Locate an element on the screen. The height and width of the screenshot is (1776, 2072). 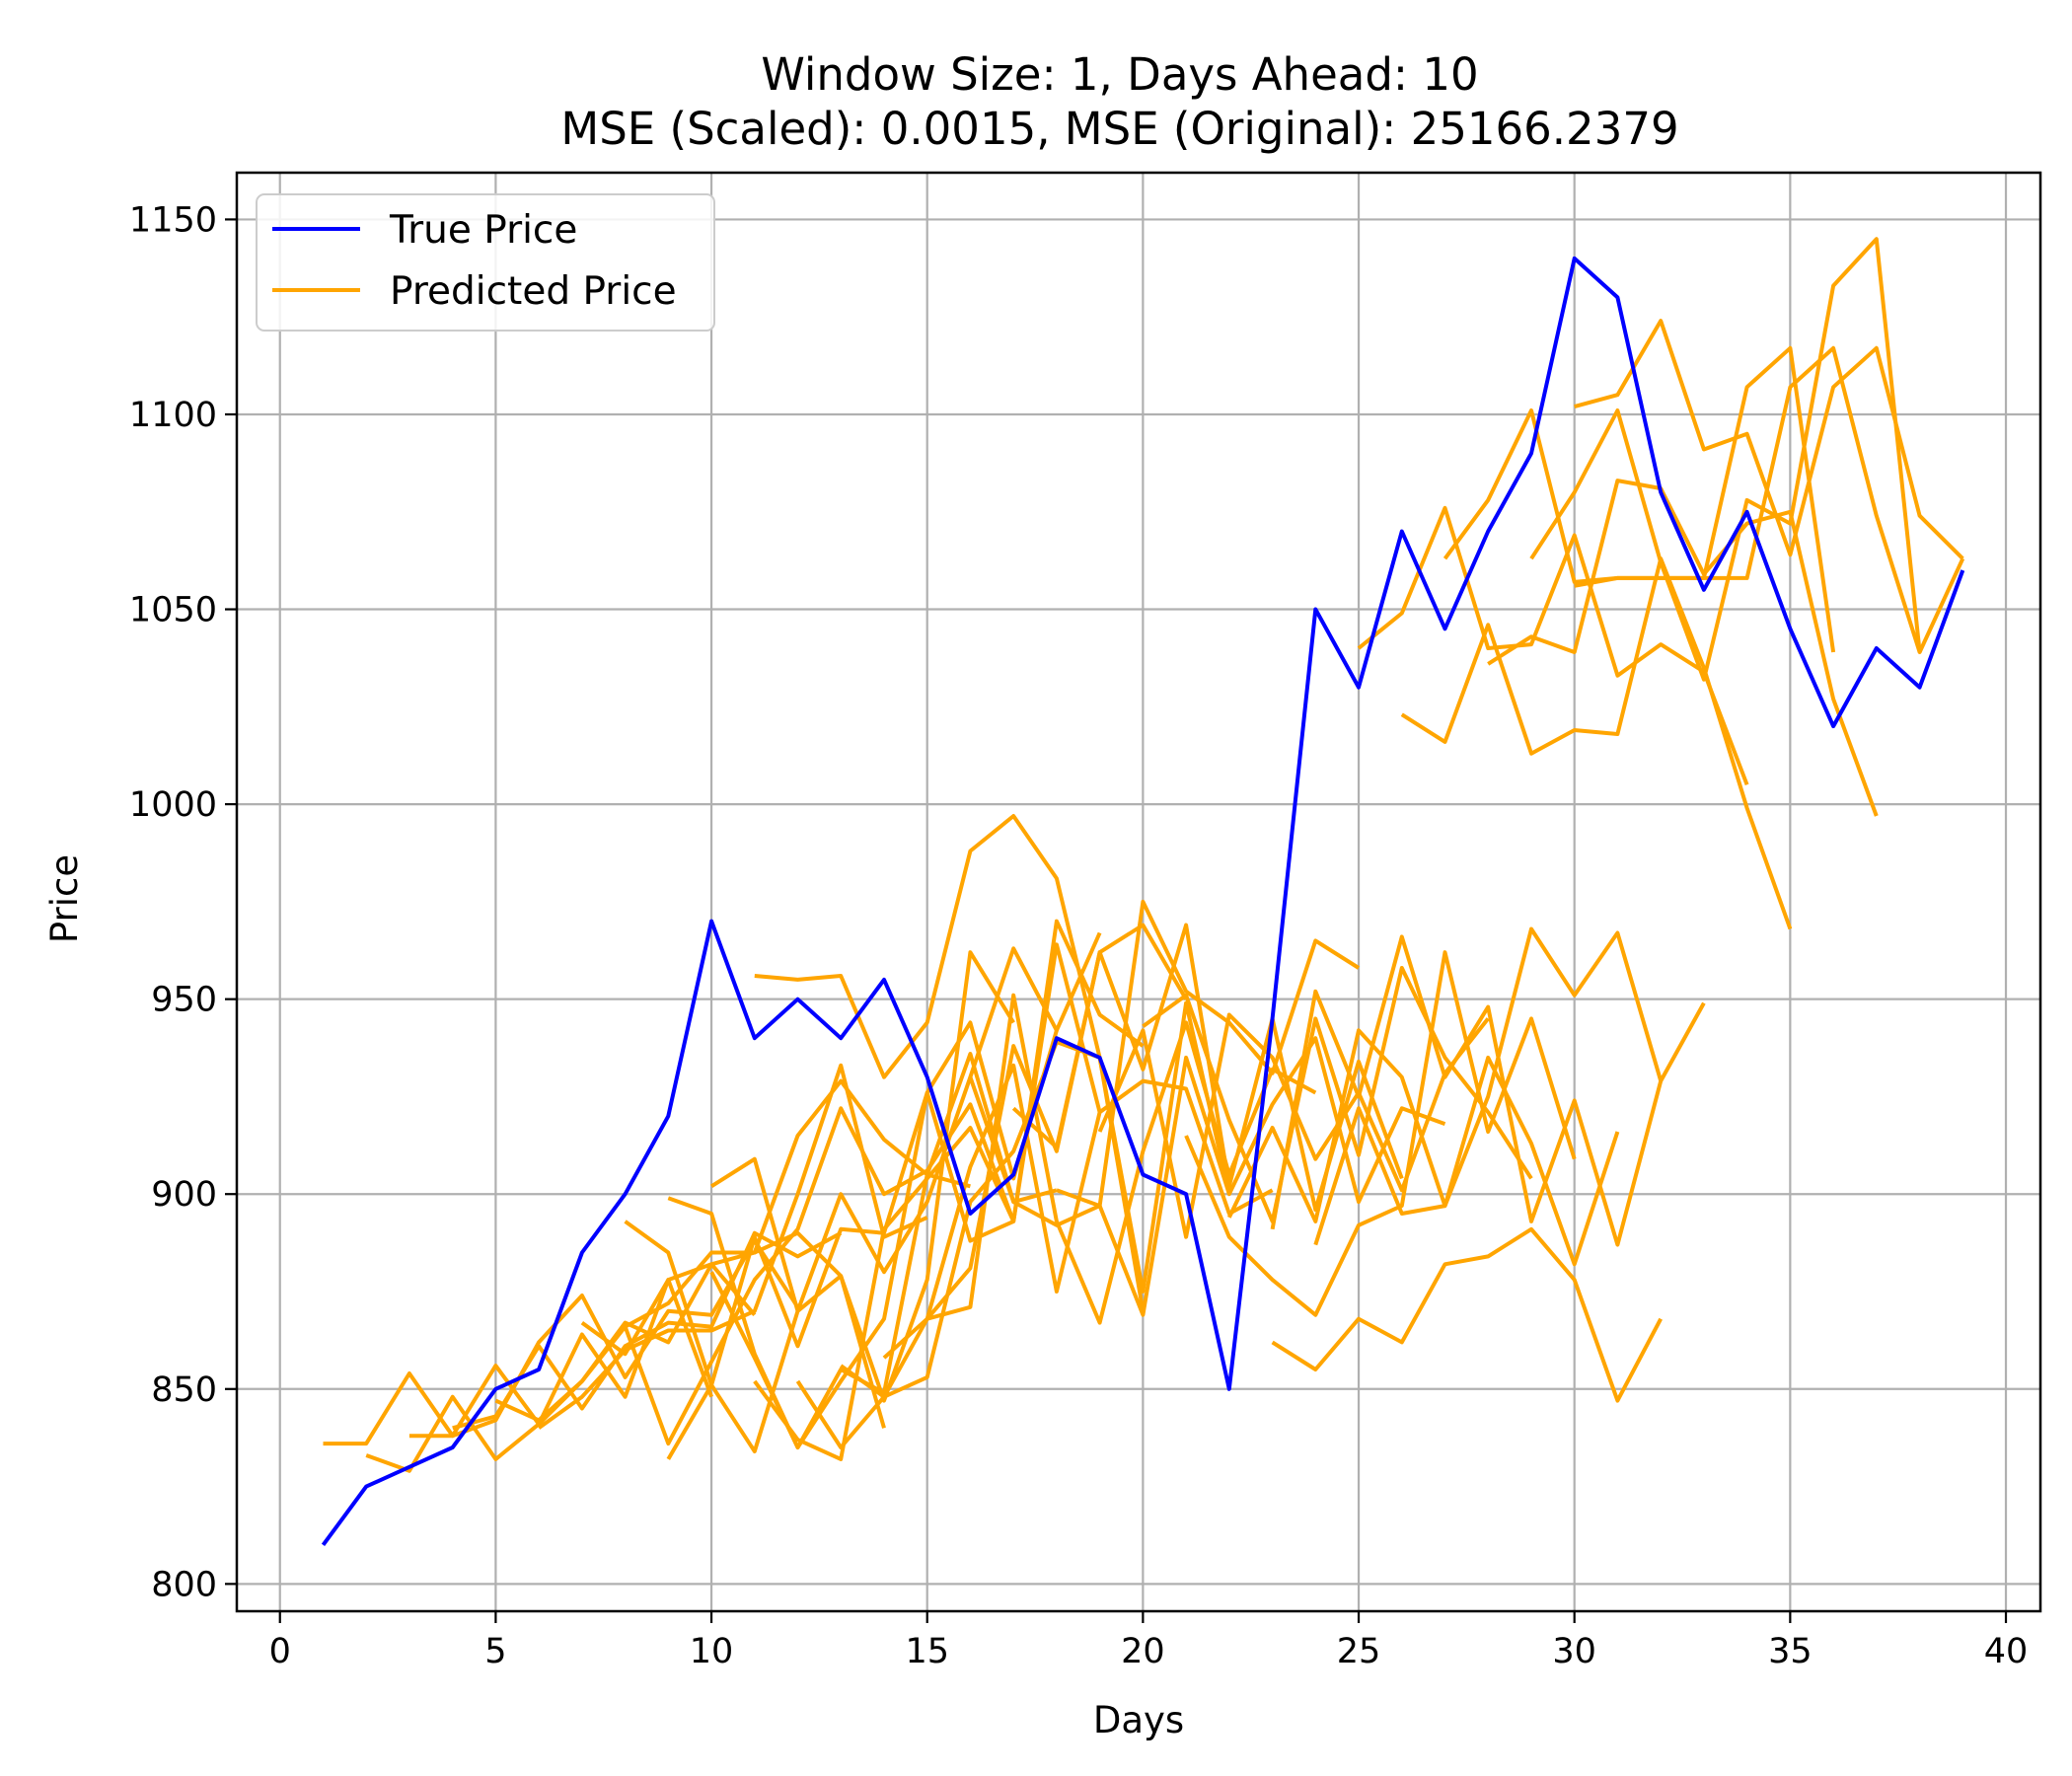
y-tick-label: 1150 is located at coordinates (173, 220).